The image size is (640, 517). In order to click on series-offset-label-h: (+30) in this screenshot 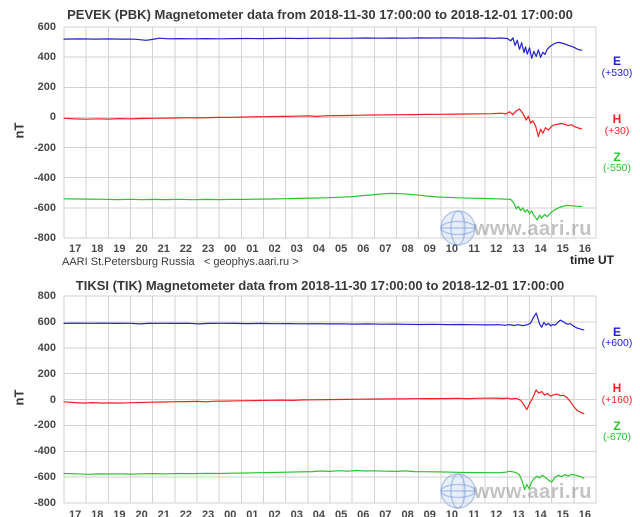, I will do `click(617, 131)`.